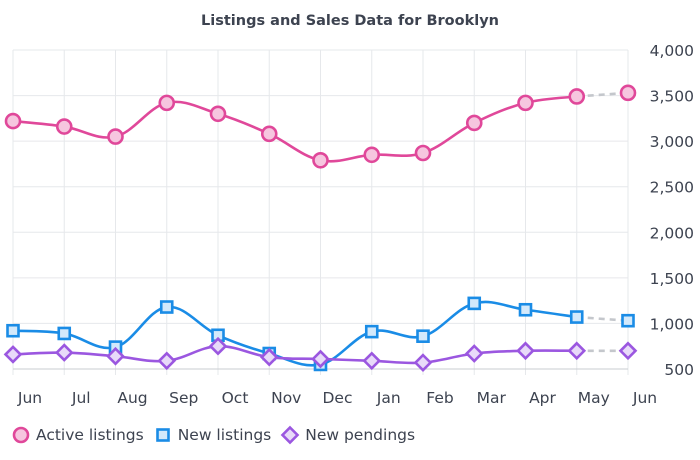  I want to click on diamond-marker-icon, so click(290, 435).